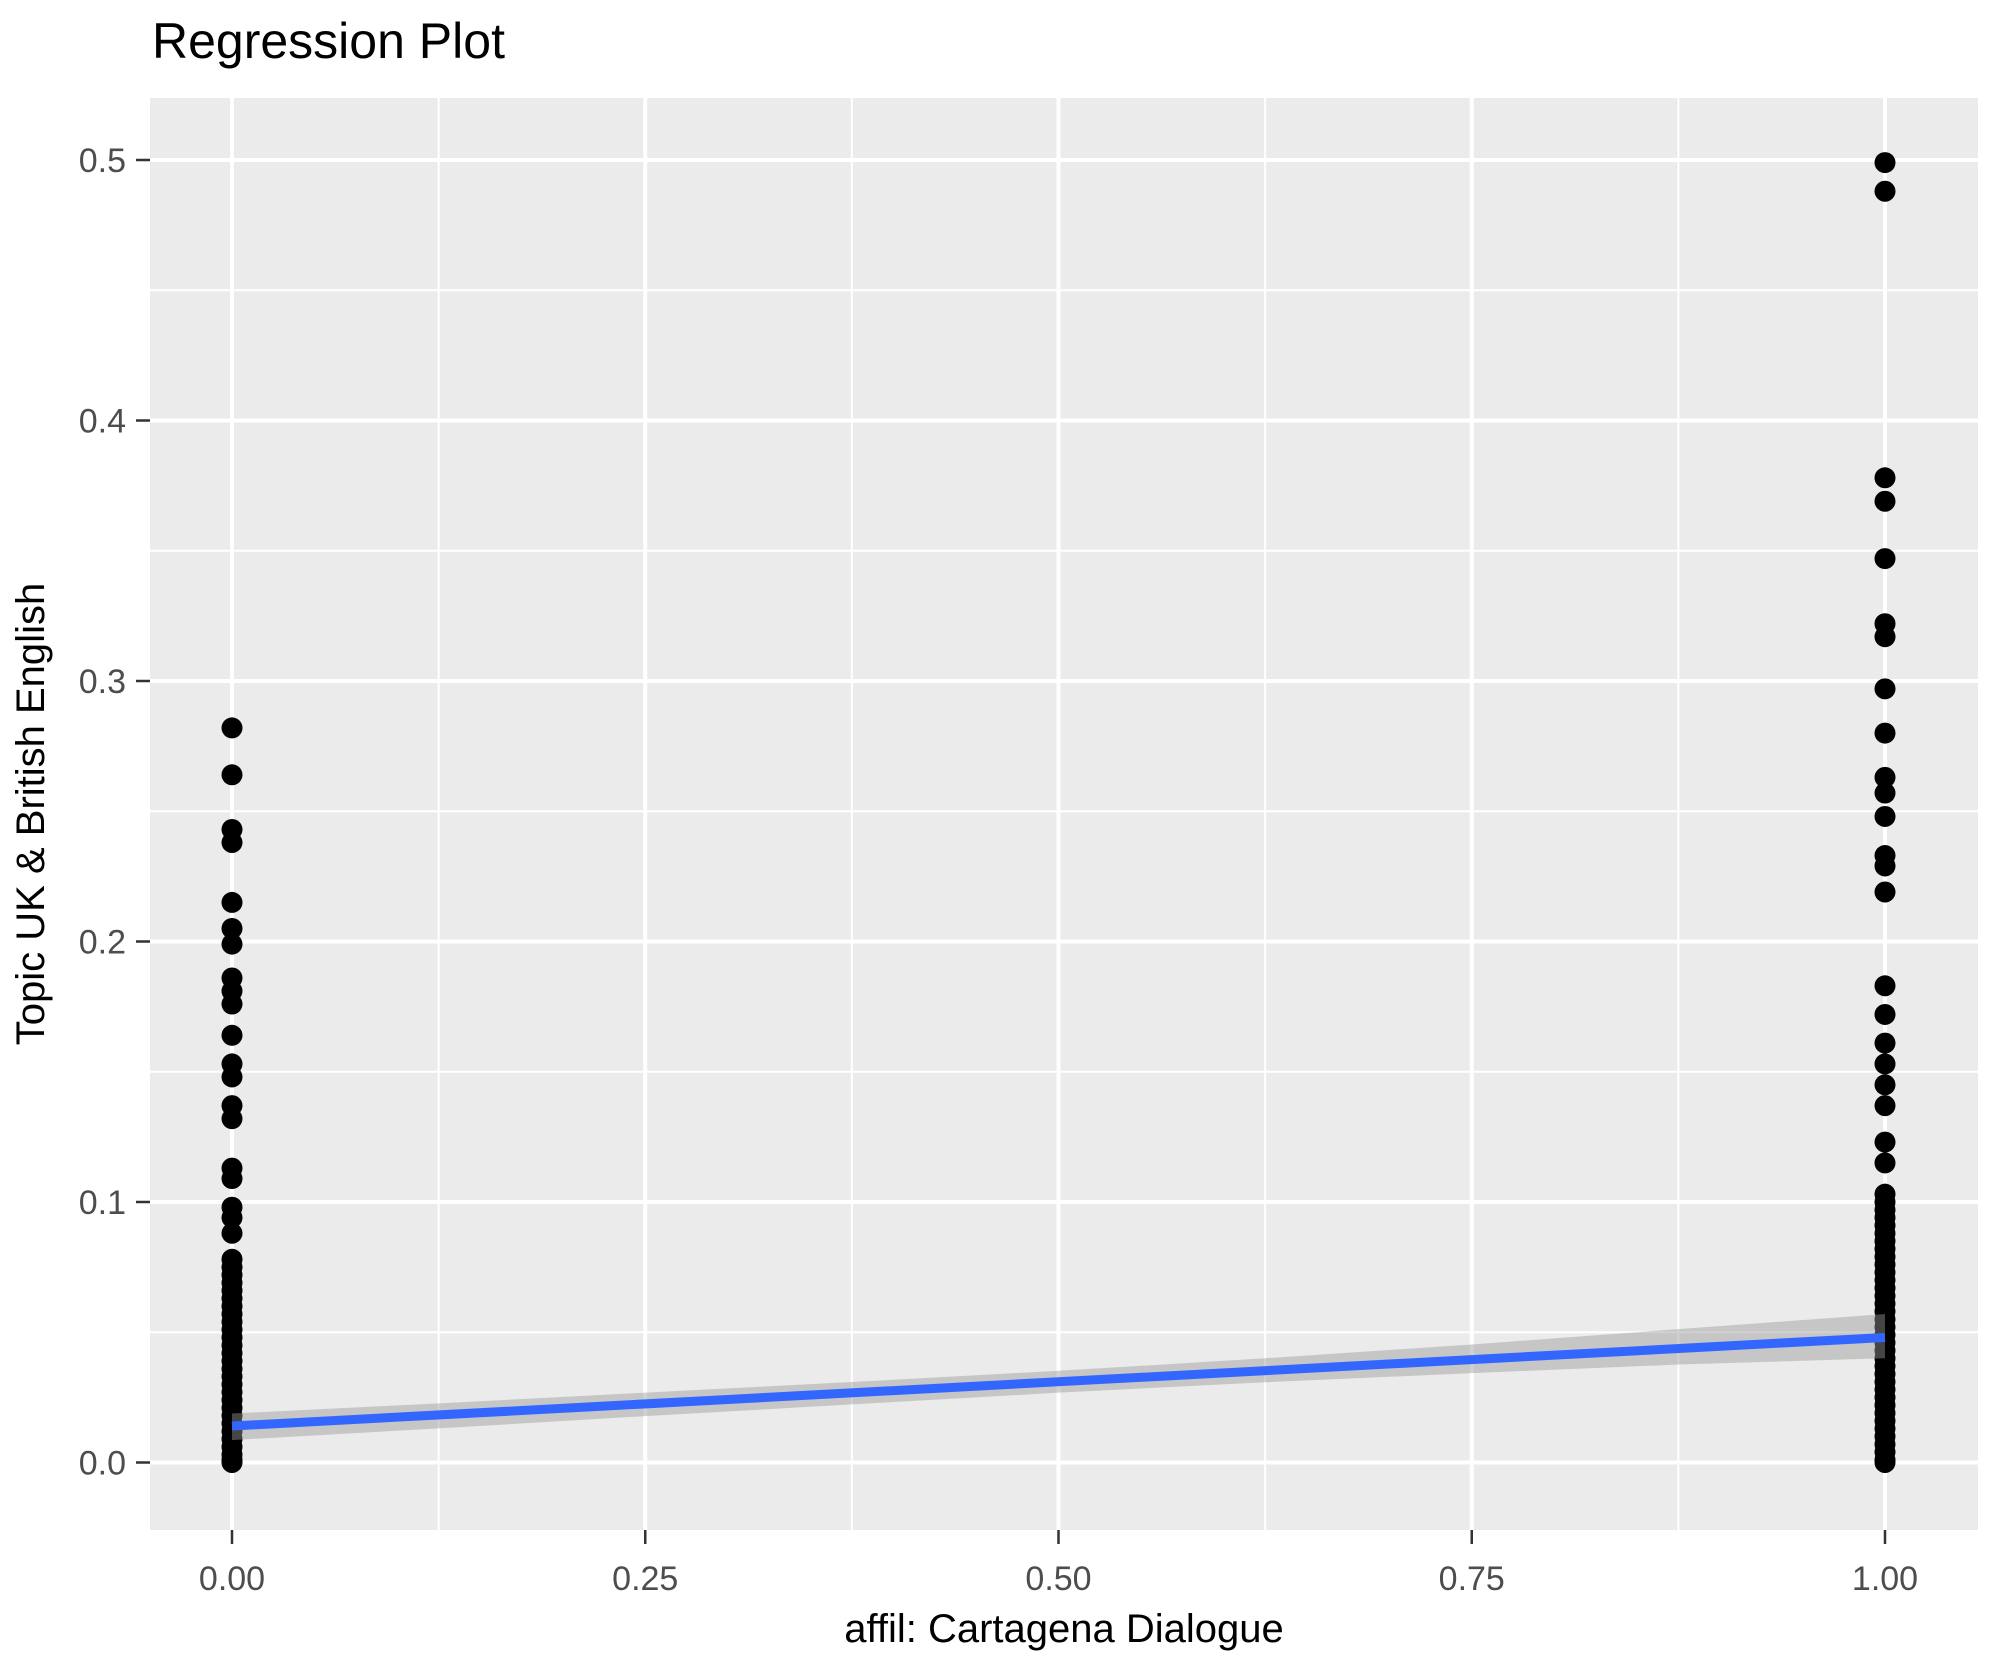 The width and height of the screenshot is (1990, 1670). Describe the element at coordinates (328, 41) in the screenshot. I see `plot-title: Regression Plot` at that location.